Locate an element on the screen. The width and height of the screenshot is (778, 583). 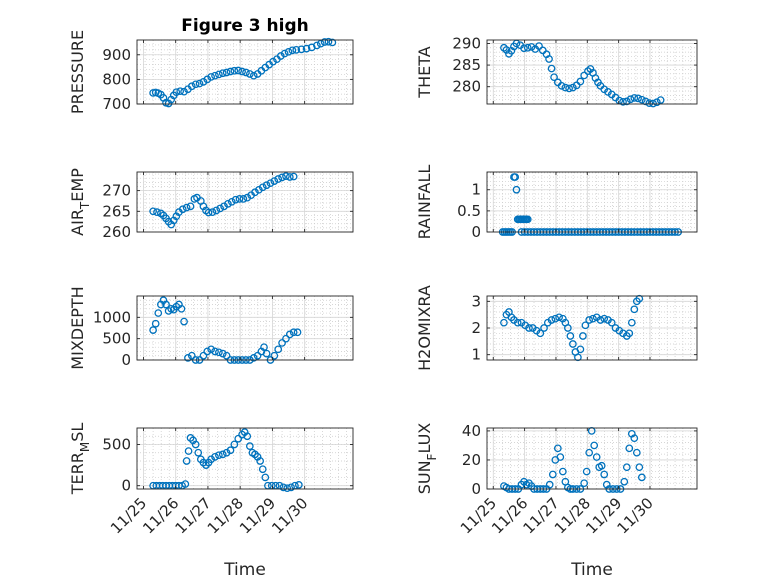
y-axis-label-main: TERR is located at coordinates (77, 473).